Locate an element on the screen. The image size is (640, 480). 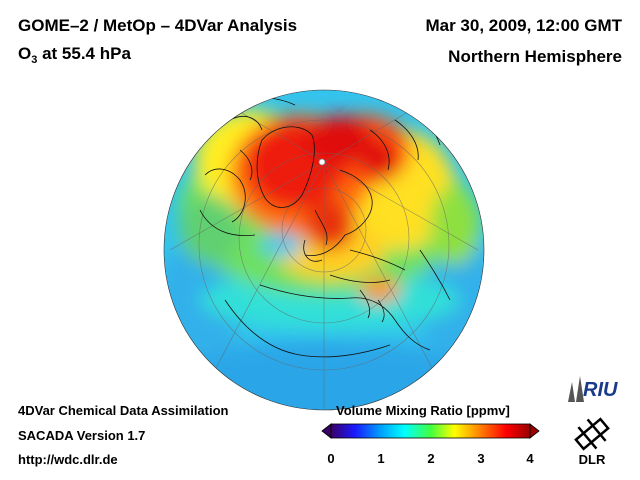
riu-logo: RIU is located at coordinates (593, 389).